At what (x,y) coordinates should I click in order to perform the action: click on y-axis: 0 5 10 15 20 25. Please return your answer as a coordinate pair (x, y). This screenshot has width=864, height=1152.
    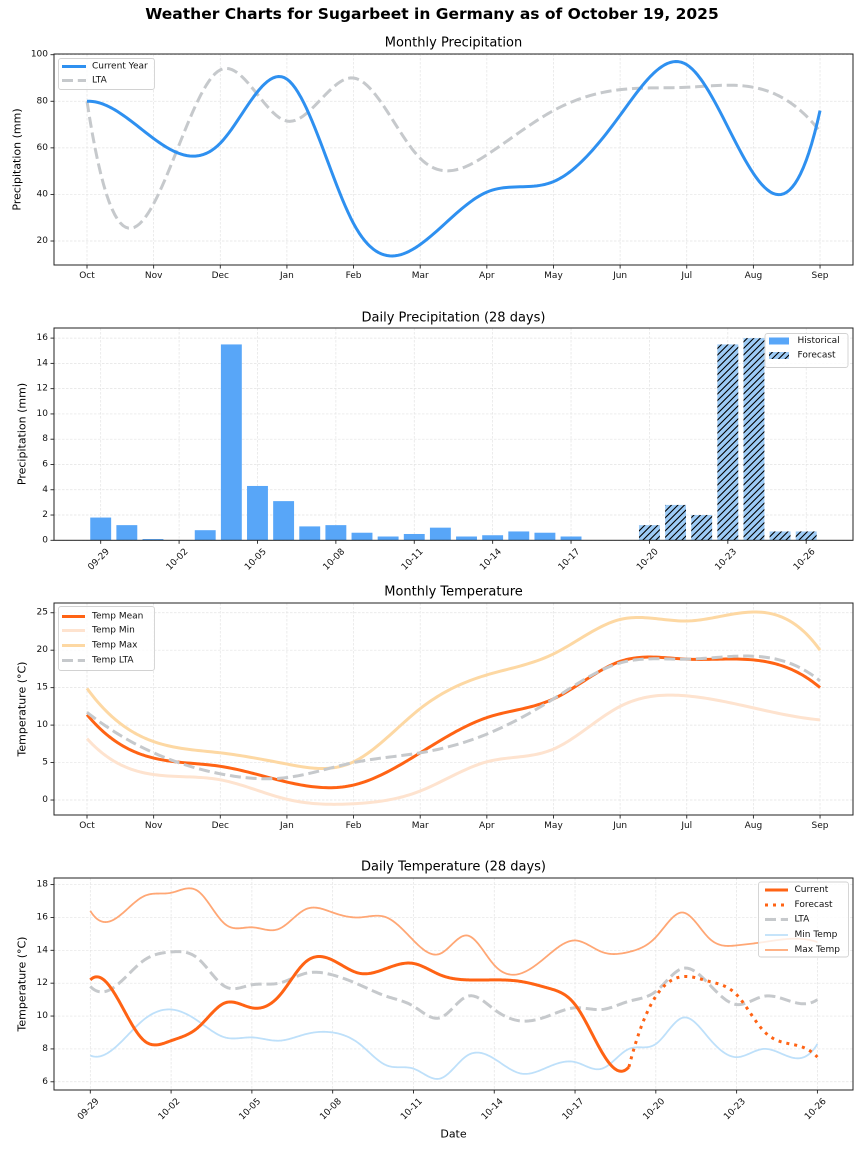
    Looking at the image, I should click on (45, 706).